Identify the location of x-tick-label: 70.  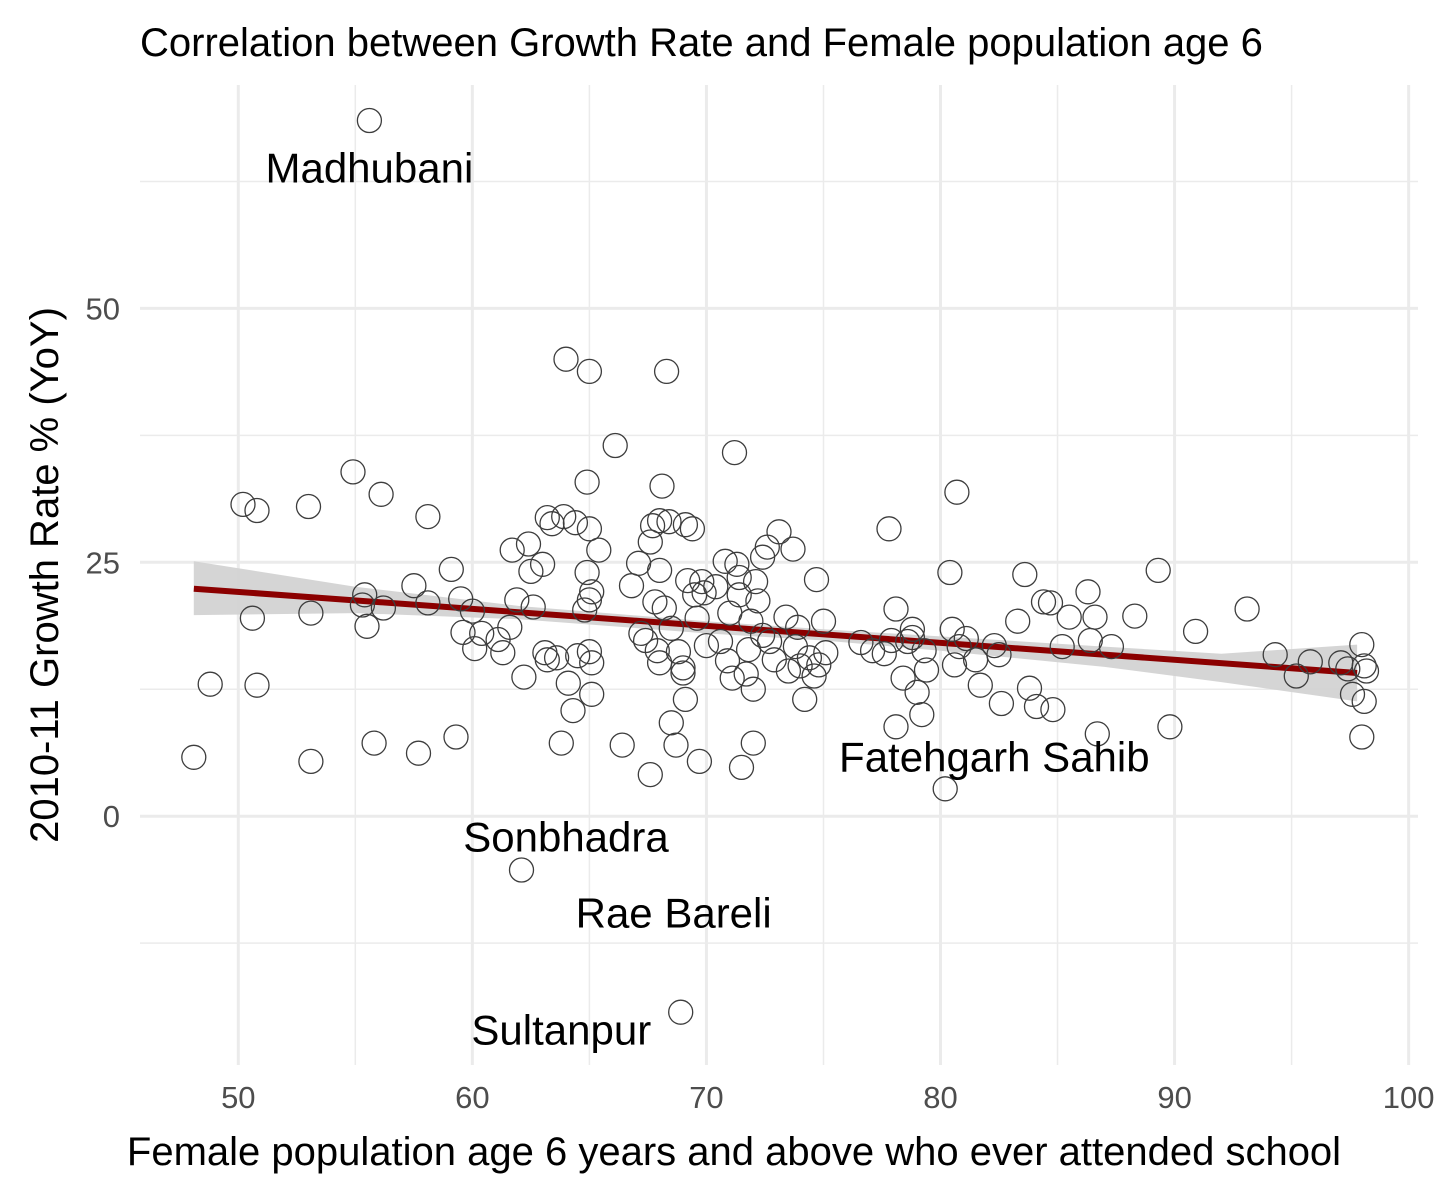
(706, 1097).